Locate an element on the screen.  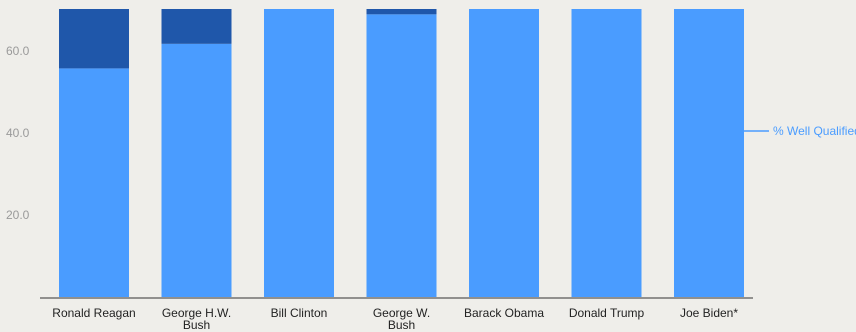
x-tick-label: Ronald Reagan is located at coordinates (93, 313).